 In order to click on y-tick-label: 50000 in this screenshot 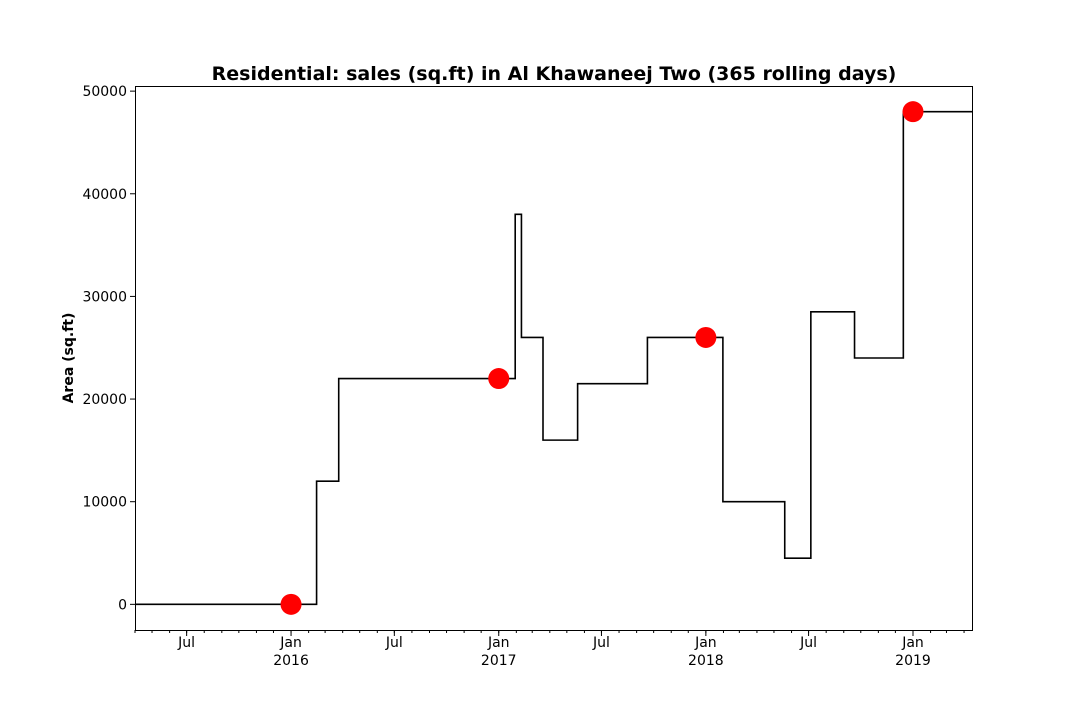, I will do `click(104, 92)`.